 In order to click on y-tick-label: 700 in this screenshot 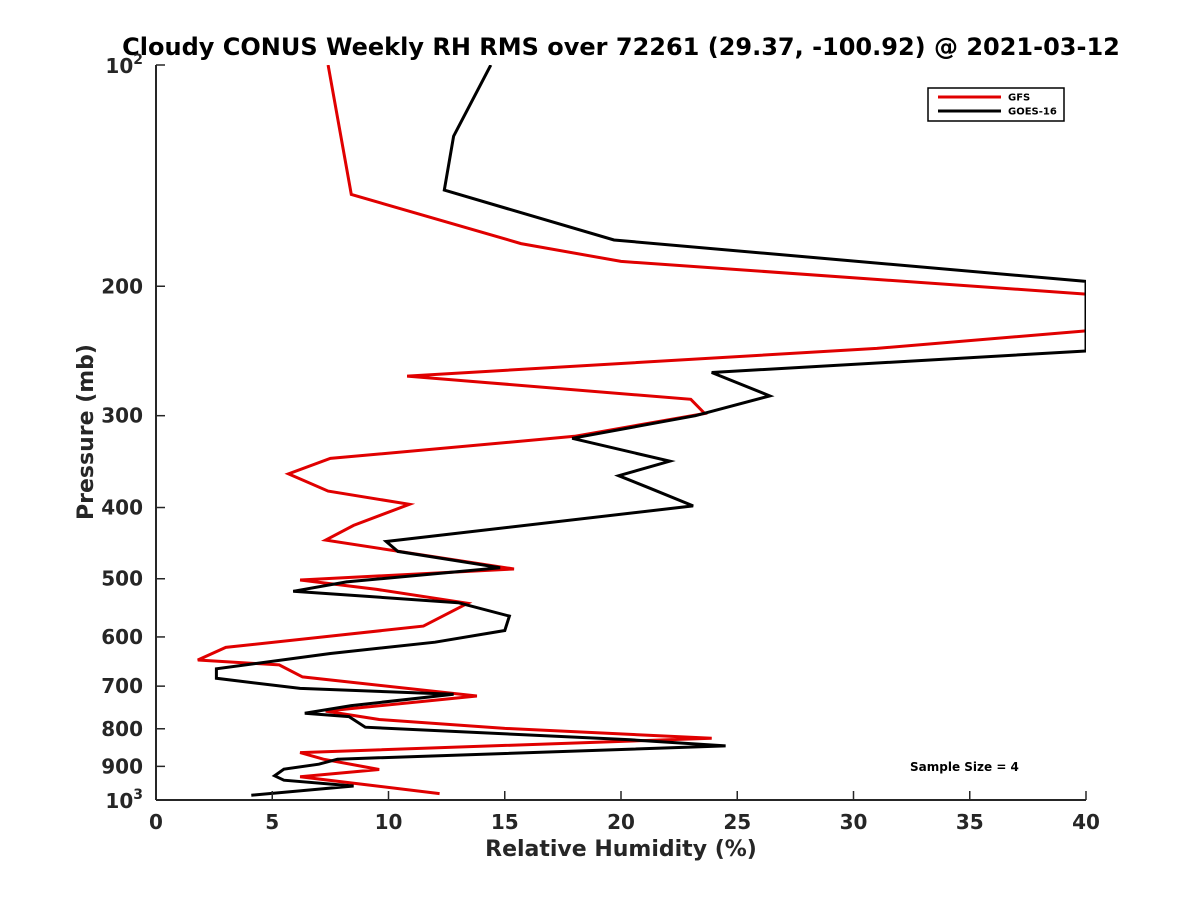, I will do `click(122, 686)`.